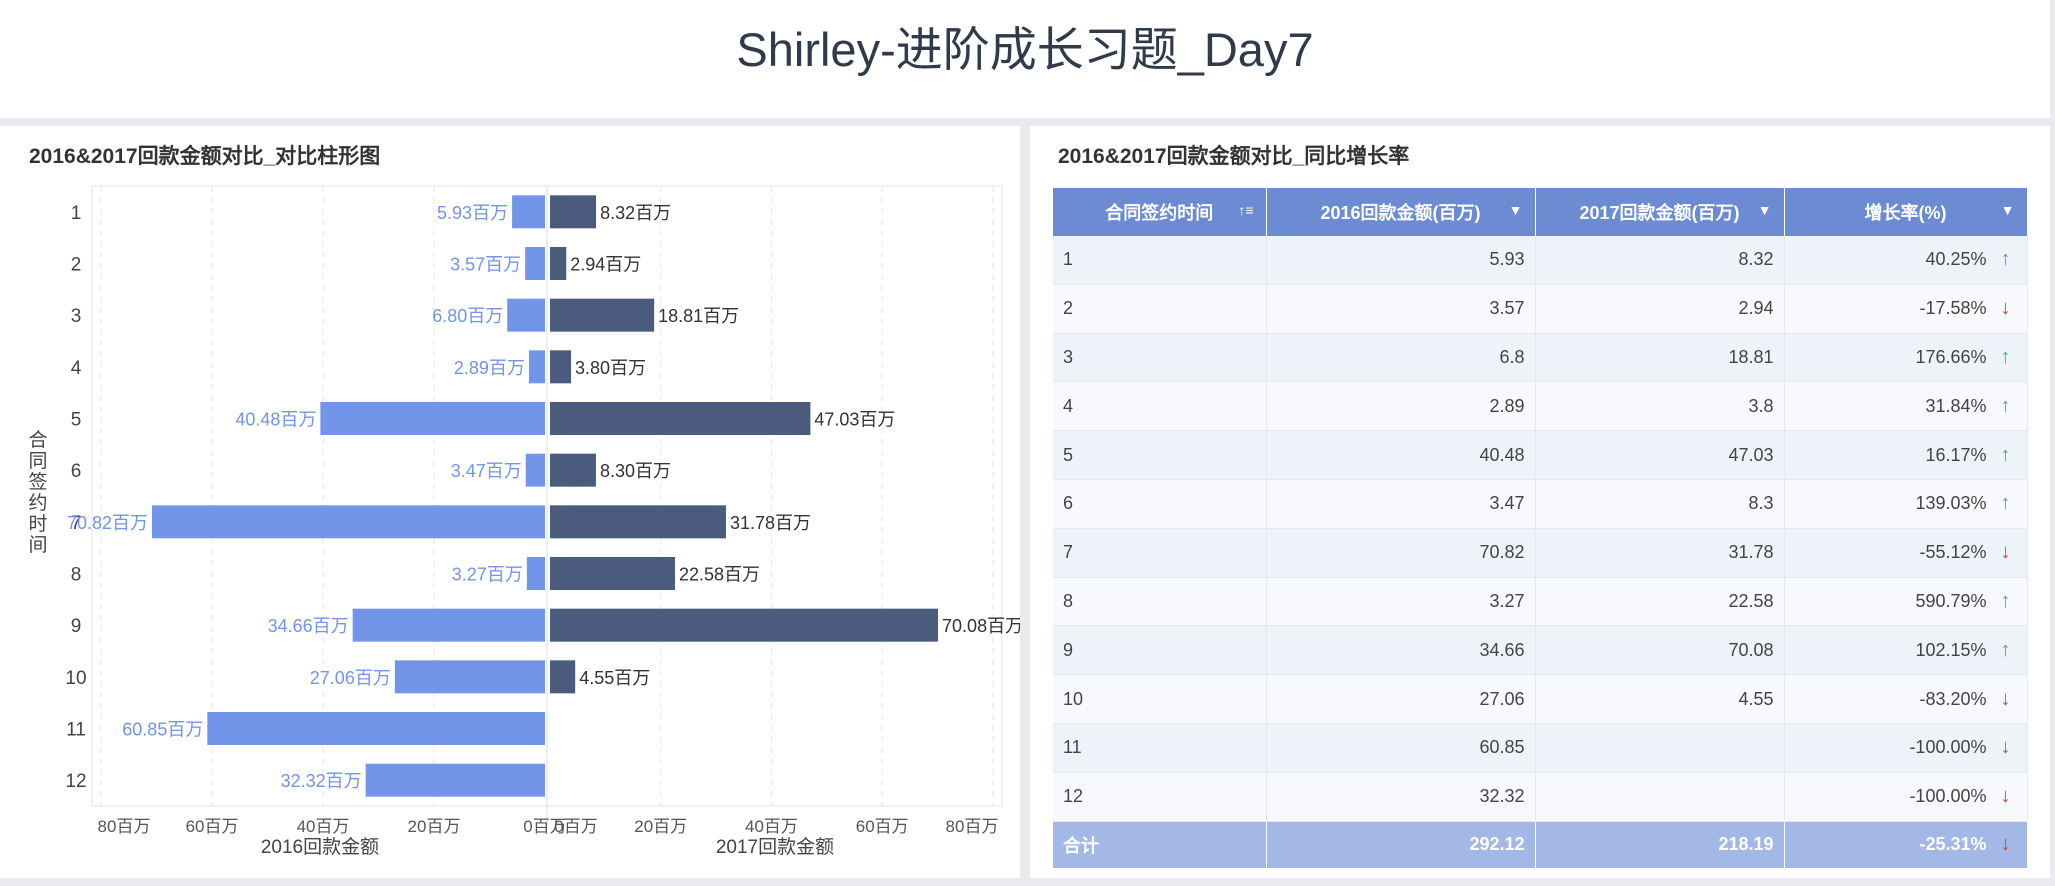  What do you see at coordinates (76, 471) in the screenshot?
I see `category-label: 6` at bounding box center [76, 471].